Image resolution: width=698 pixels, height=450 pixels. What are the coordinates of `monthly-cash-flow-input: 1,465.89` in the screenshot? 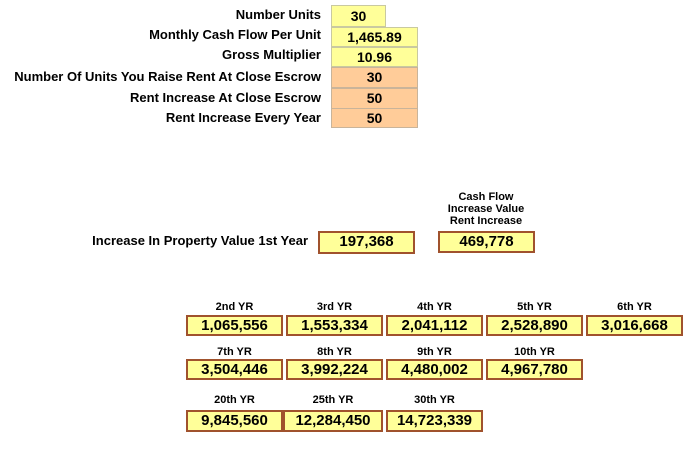 It's located at (374, 37).